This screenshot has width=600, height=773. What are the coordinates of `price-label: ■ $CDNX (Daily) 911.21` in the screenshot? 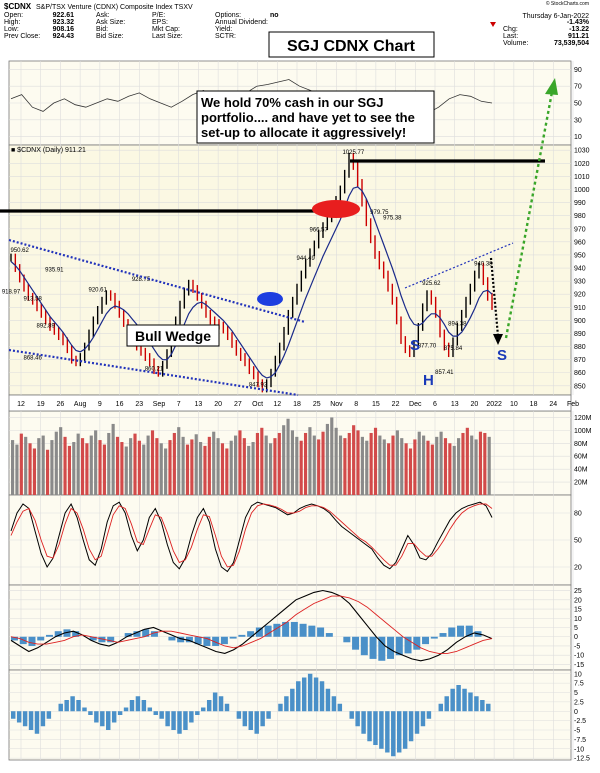 It's located at (48, 150).